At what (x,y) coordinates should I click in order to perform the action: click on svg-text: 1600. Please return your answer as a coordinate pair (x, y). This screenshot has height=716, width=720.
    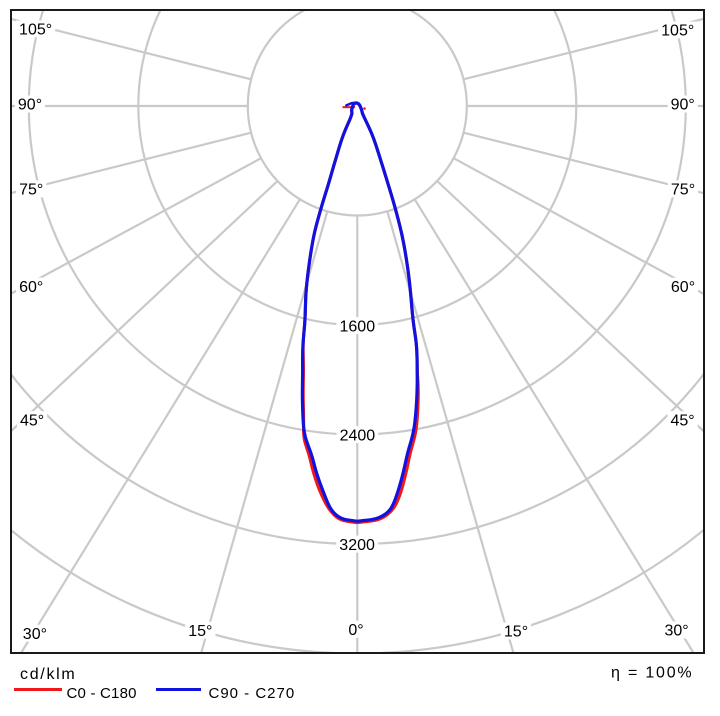
    Looking at the image, I should click on (358, 326).